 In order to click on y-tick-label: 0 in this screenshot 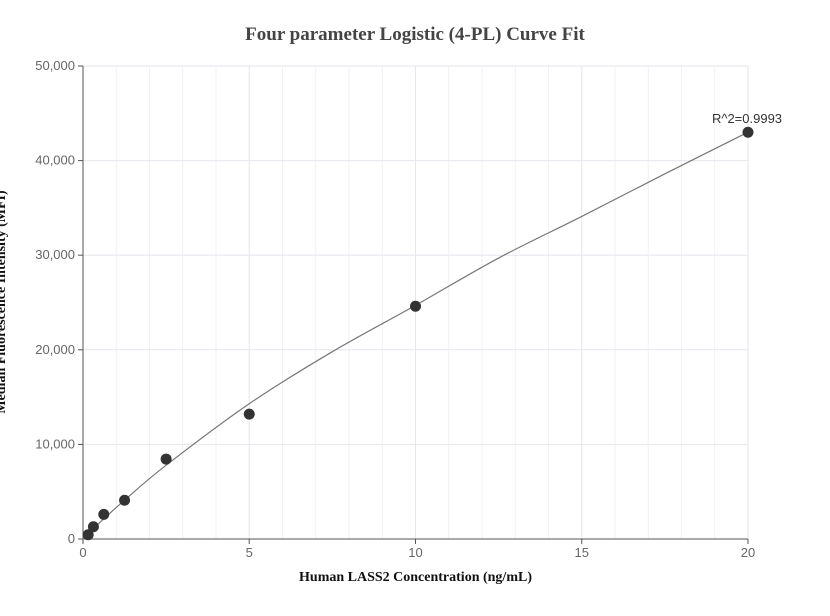, I will do `click(71, 538)`.